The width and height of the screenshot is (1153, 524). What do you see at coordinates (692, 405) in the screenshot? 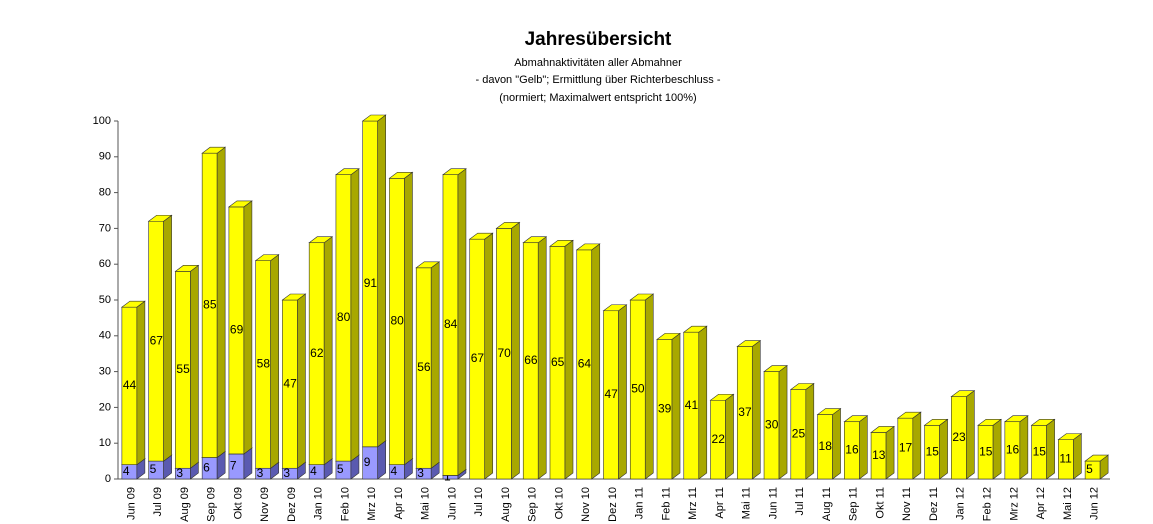
I see `value-label: 41` at bounding box center [692, 405].